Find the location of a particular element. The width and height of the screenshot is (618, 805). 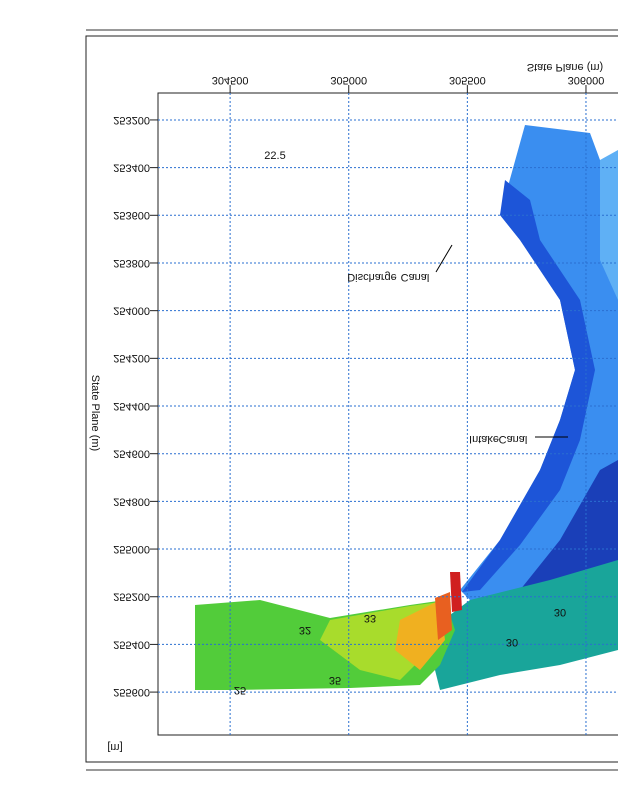

y-axis-title: State Plane (m) is located at coordinates (95, 413).